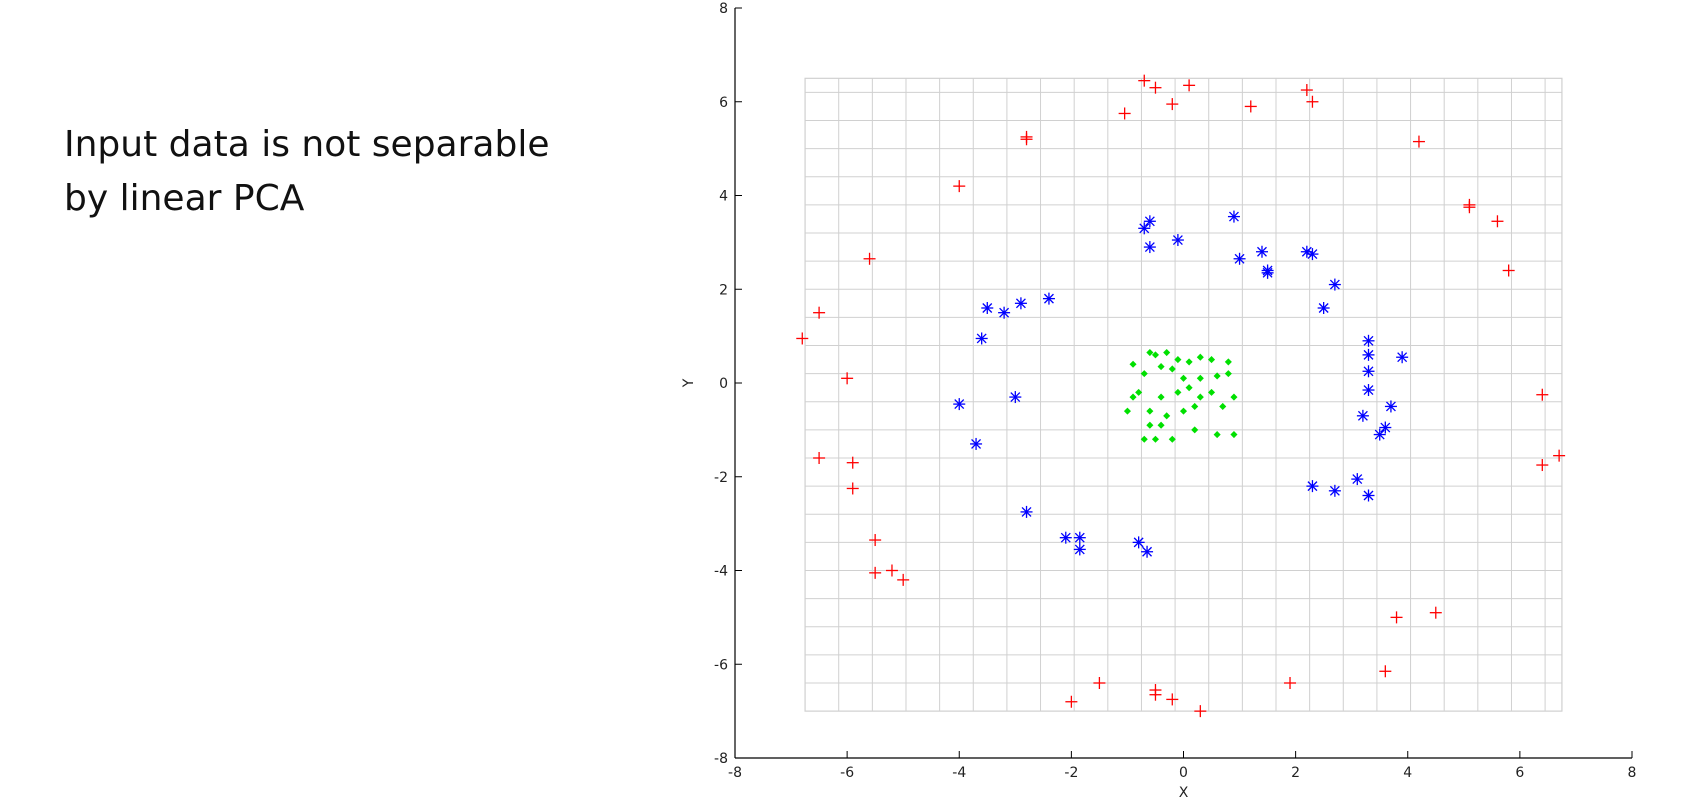  I want to click on y-tick-label: -8, so click(721, 759).